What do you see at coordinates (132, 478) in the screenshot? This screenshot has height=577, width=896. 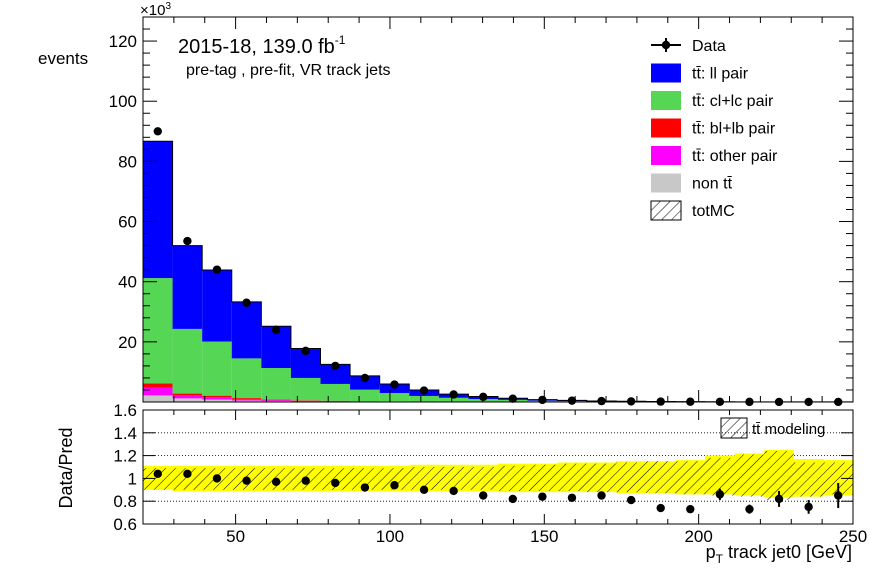 I see `ratio-y-tick-label: 1` at bounding box center [132, 478].